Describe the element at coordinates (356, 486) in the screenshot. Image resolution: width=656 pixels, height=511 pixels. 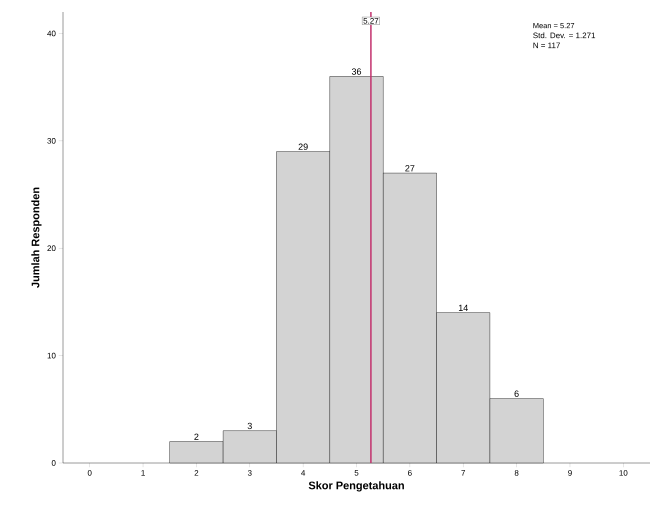
I see `x-axis-title: Skor Pengetahuan` at that location.